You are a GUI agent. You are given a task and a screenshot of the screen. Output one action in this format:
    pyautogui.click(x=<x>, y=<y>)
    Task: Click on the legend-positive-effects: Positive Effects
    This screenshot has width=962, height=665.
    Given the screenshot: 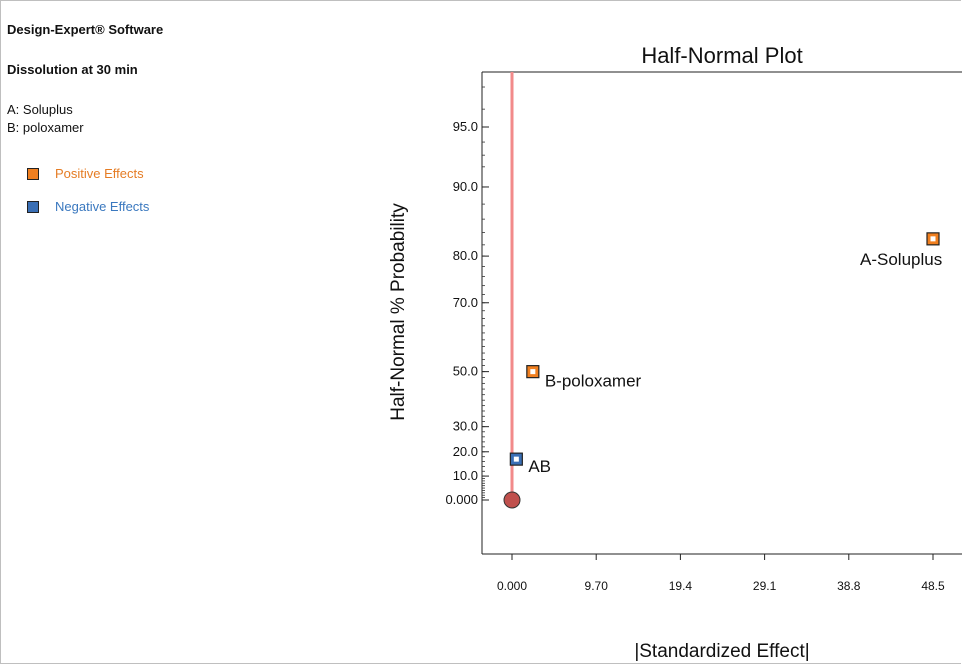 What is the action you would take?
    pyautogui.click(x=85, y=173)
    